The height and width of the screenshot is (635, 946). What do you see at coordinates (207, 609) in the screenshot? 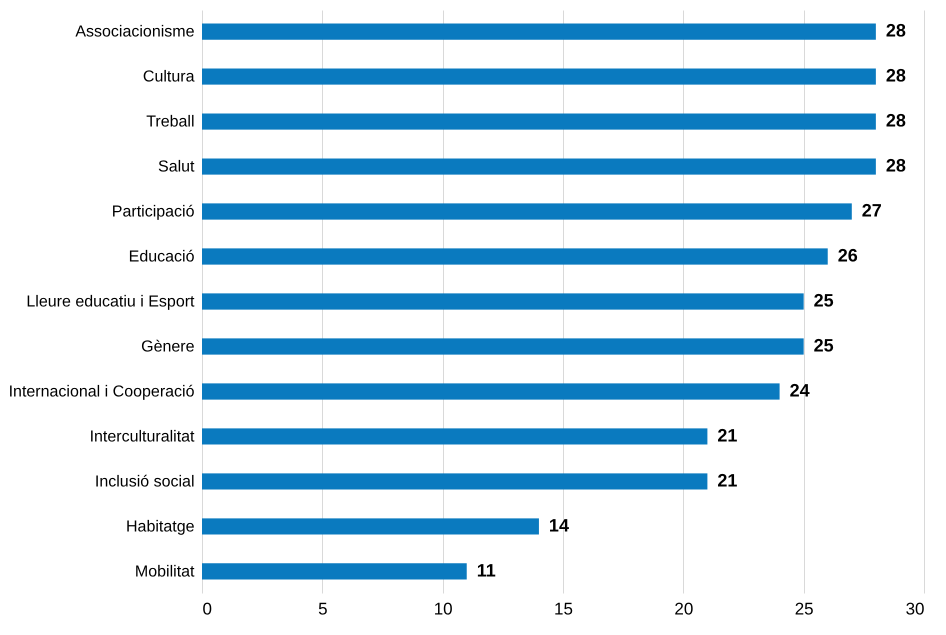
I see `x-tick-label: 0` at bounding box center [207, 609].